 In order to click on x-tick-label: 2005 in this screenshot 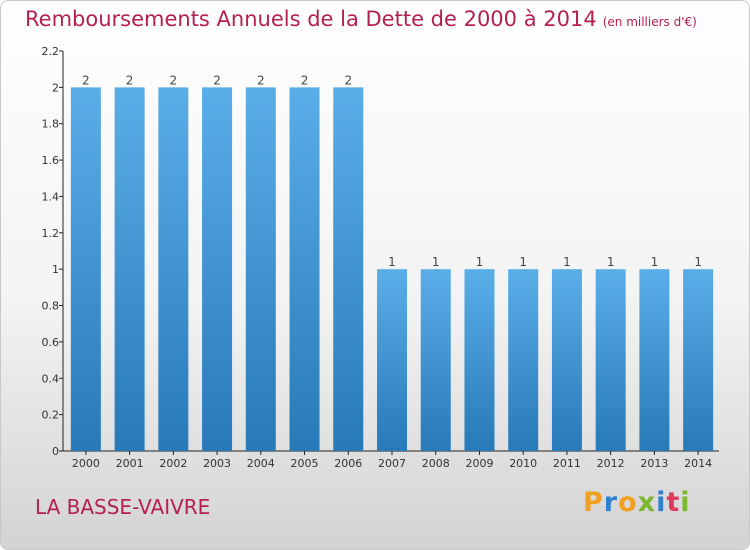, I will do `click(305, 463)`.